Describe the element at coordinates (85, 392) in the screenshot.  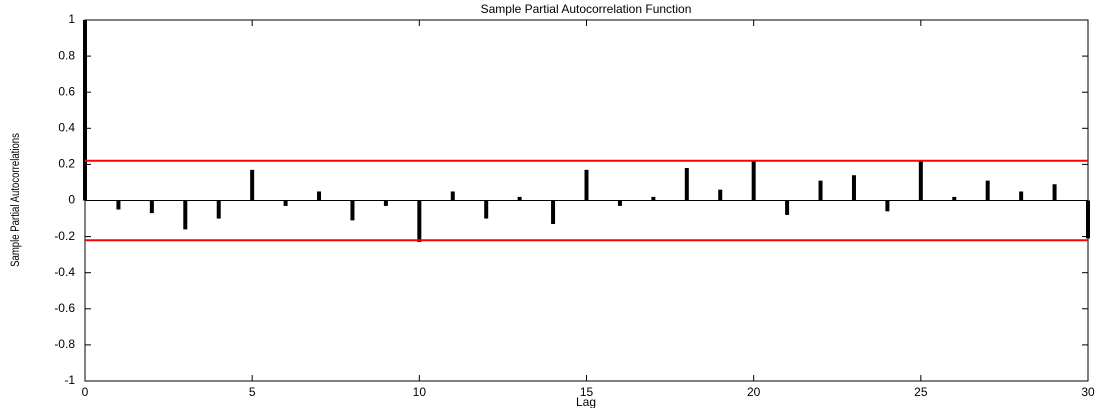
I see `x-tick-label: 0` at that location.